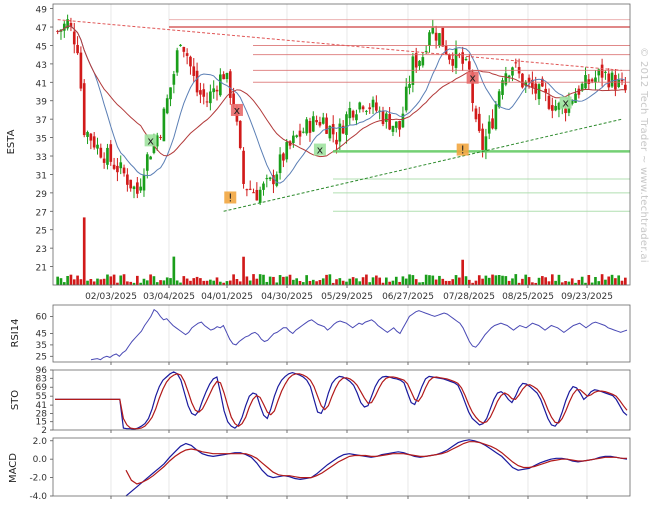 The height and width of the screenshot is (518, 657). Describe the element at coordinates (376, 463) in the screenshot. I see `macd-signal-line` at that location.